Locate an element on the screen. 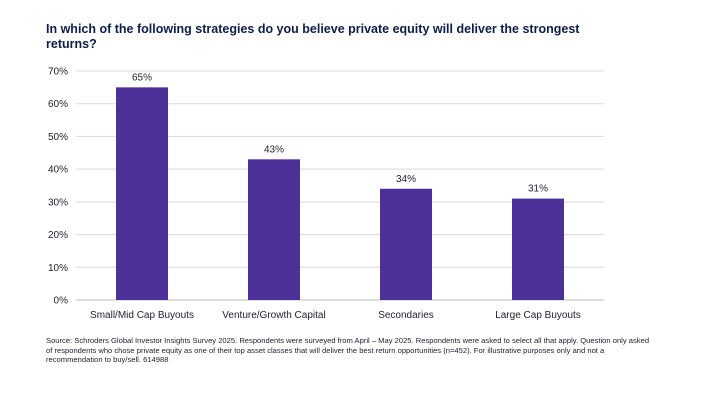 Image resolution: width=708 pixels, height=402 pixels. y-tick-label: 0% is located at coordinates (61, 301).